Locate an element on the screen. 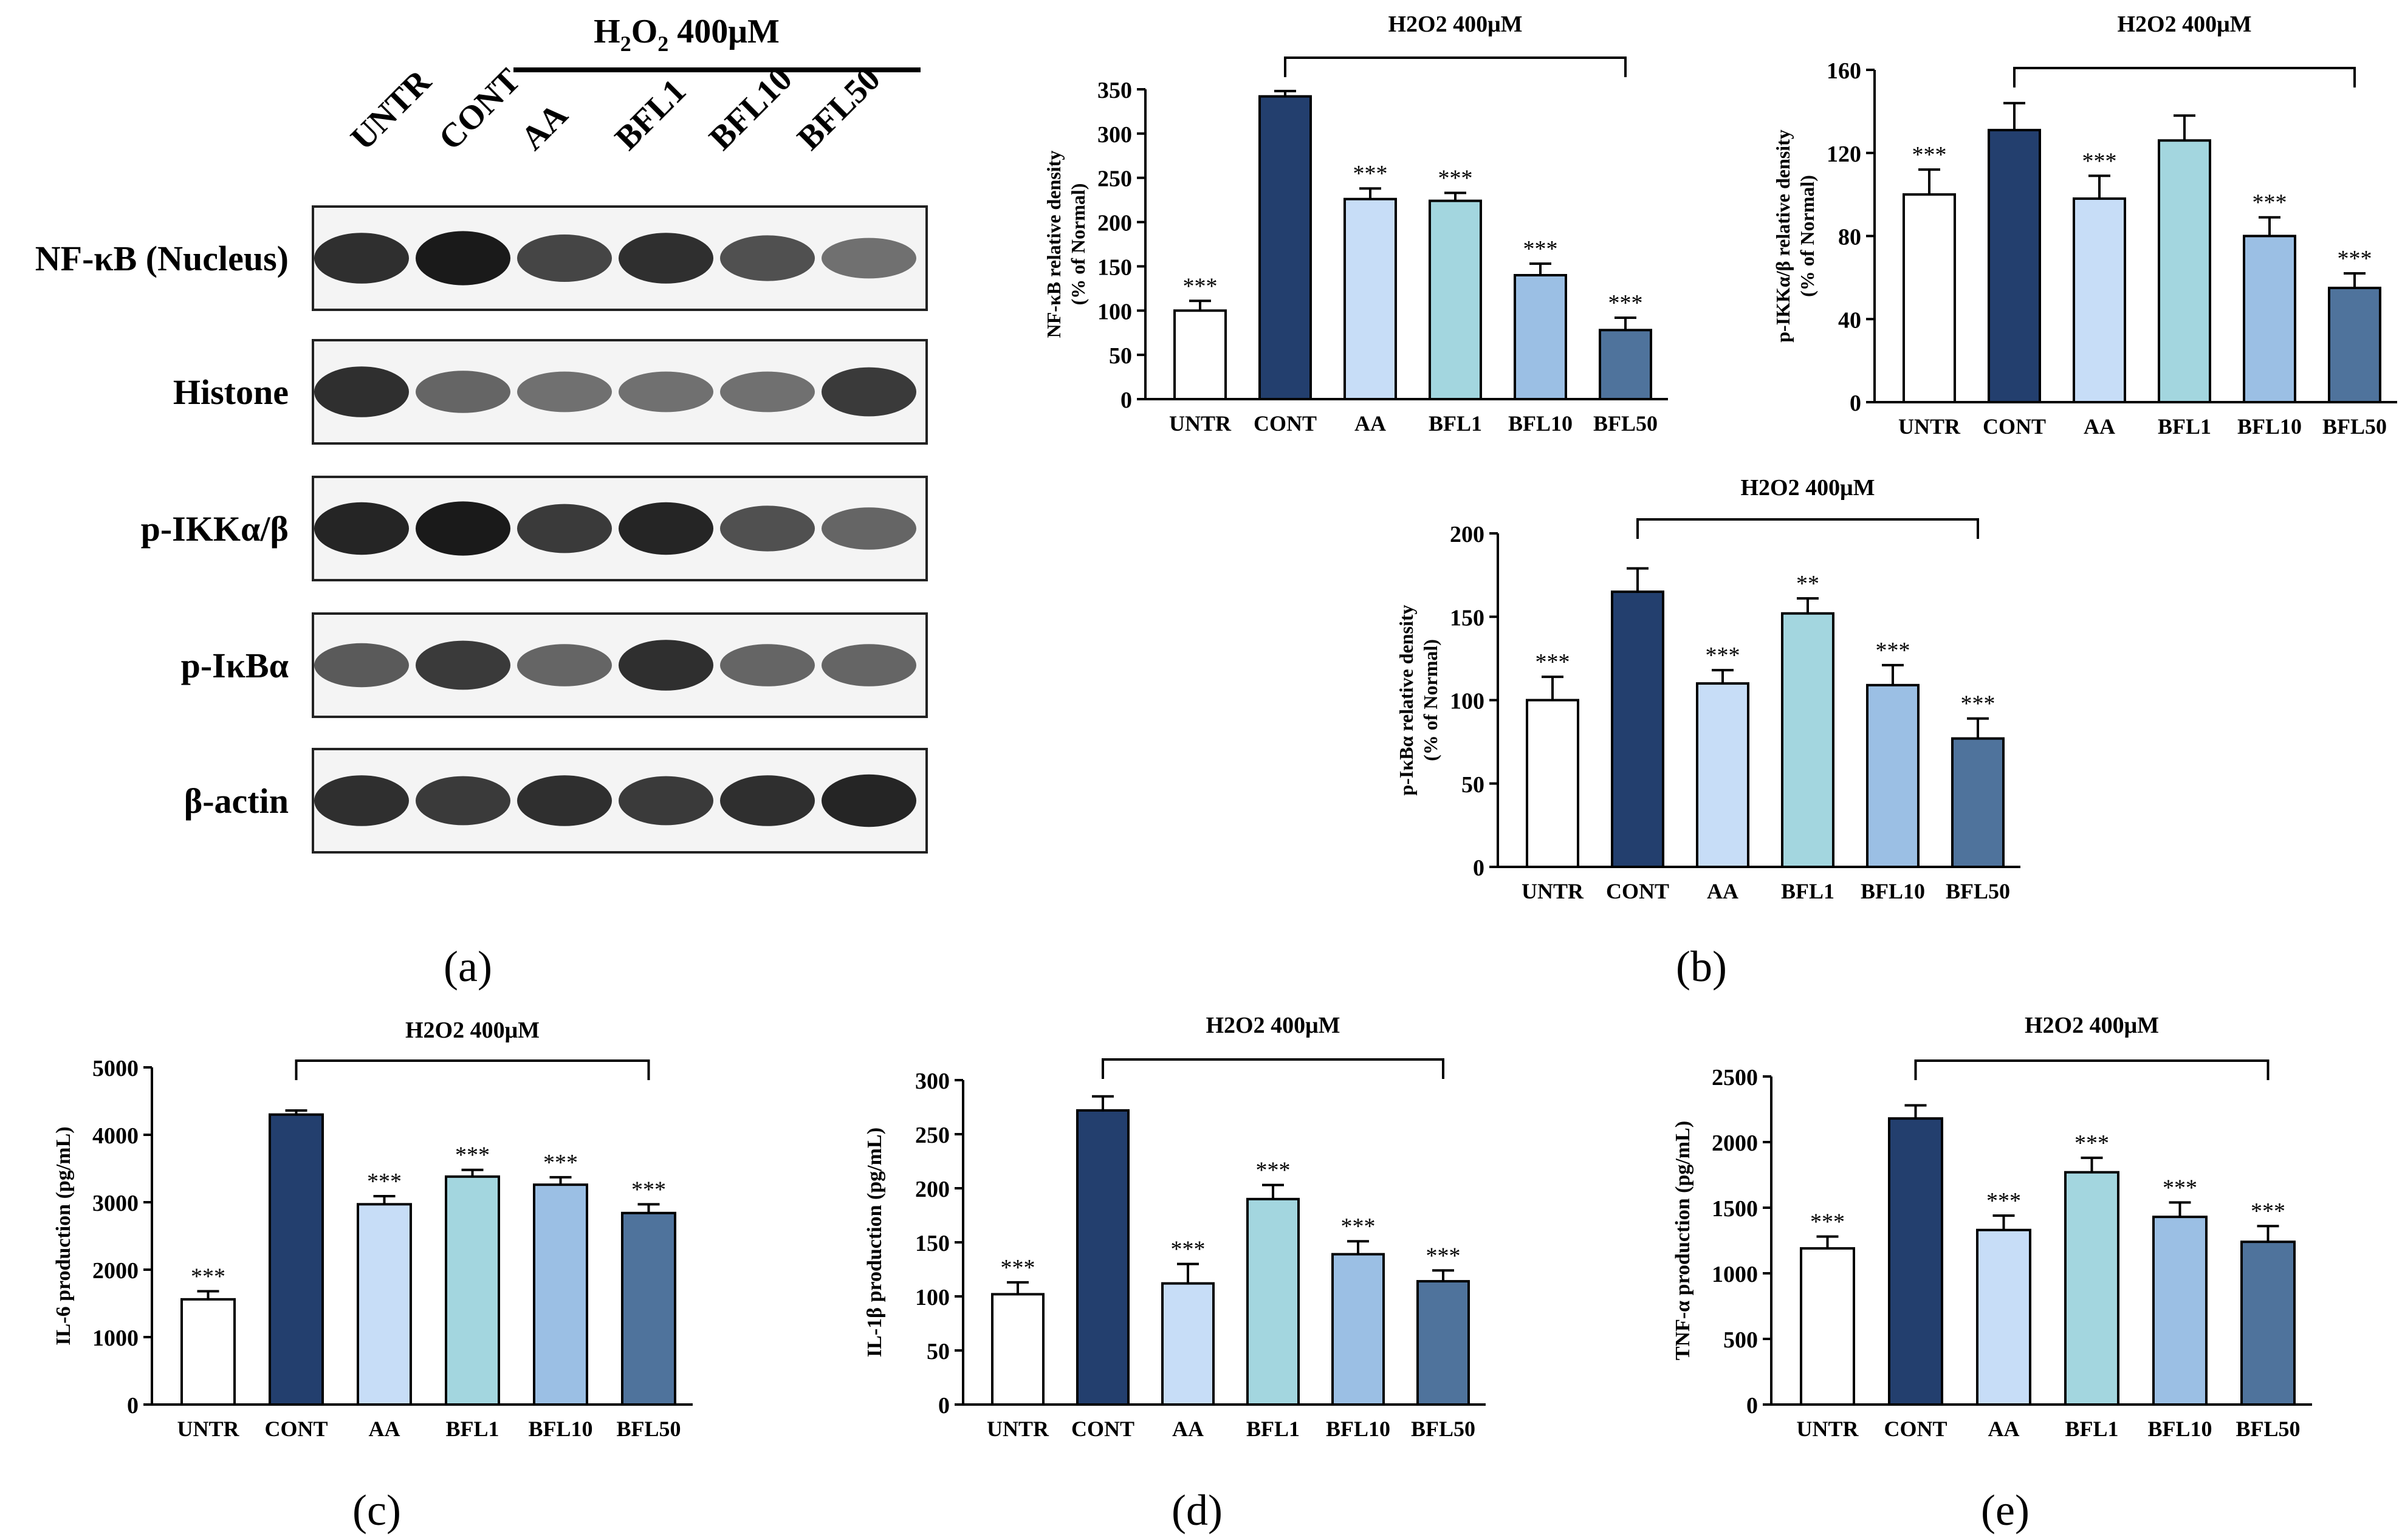 This screenshot has width=2402, height=1540. panel-label-e: (e) is located at coordinates (2005, 1510).